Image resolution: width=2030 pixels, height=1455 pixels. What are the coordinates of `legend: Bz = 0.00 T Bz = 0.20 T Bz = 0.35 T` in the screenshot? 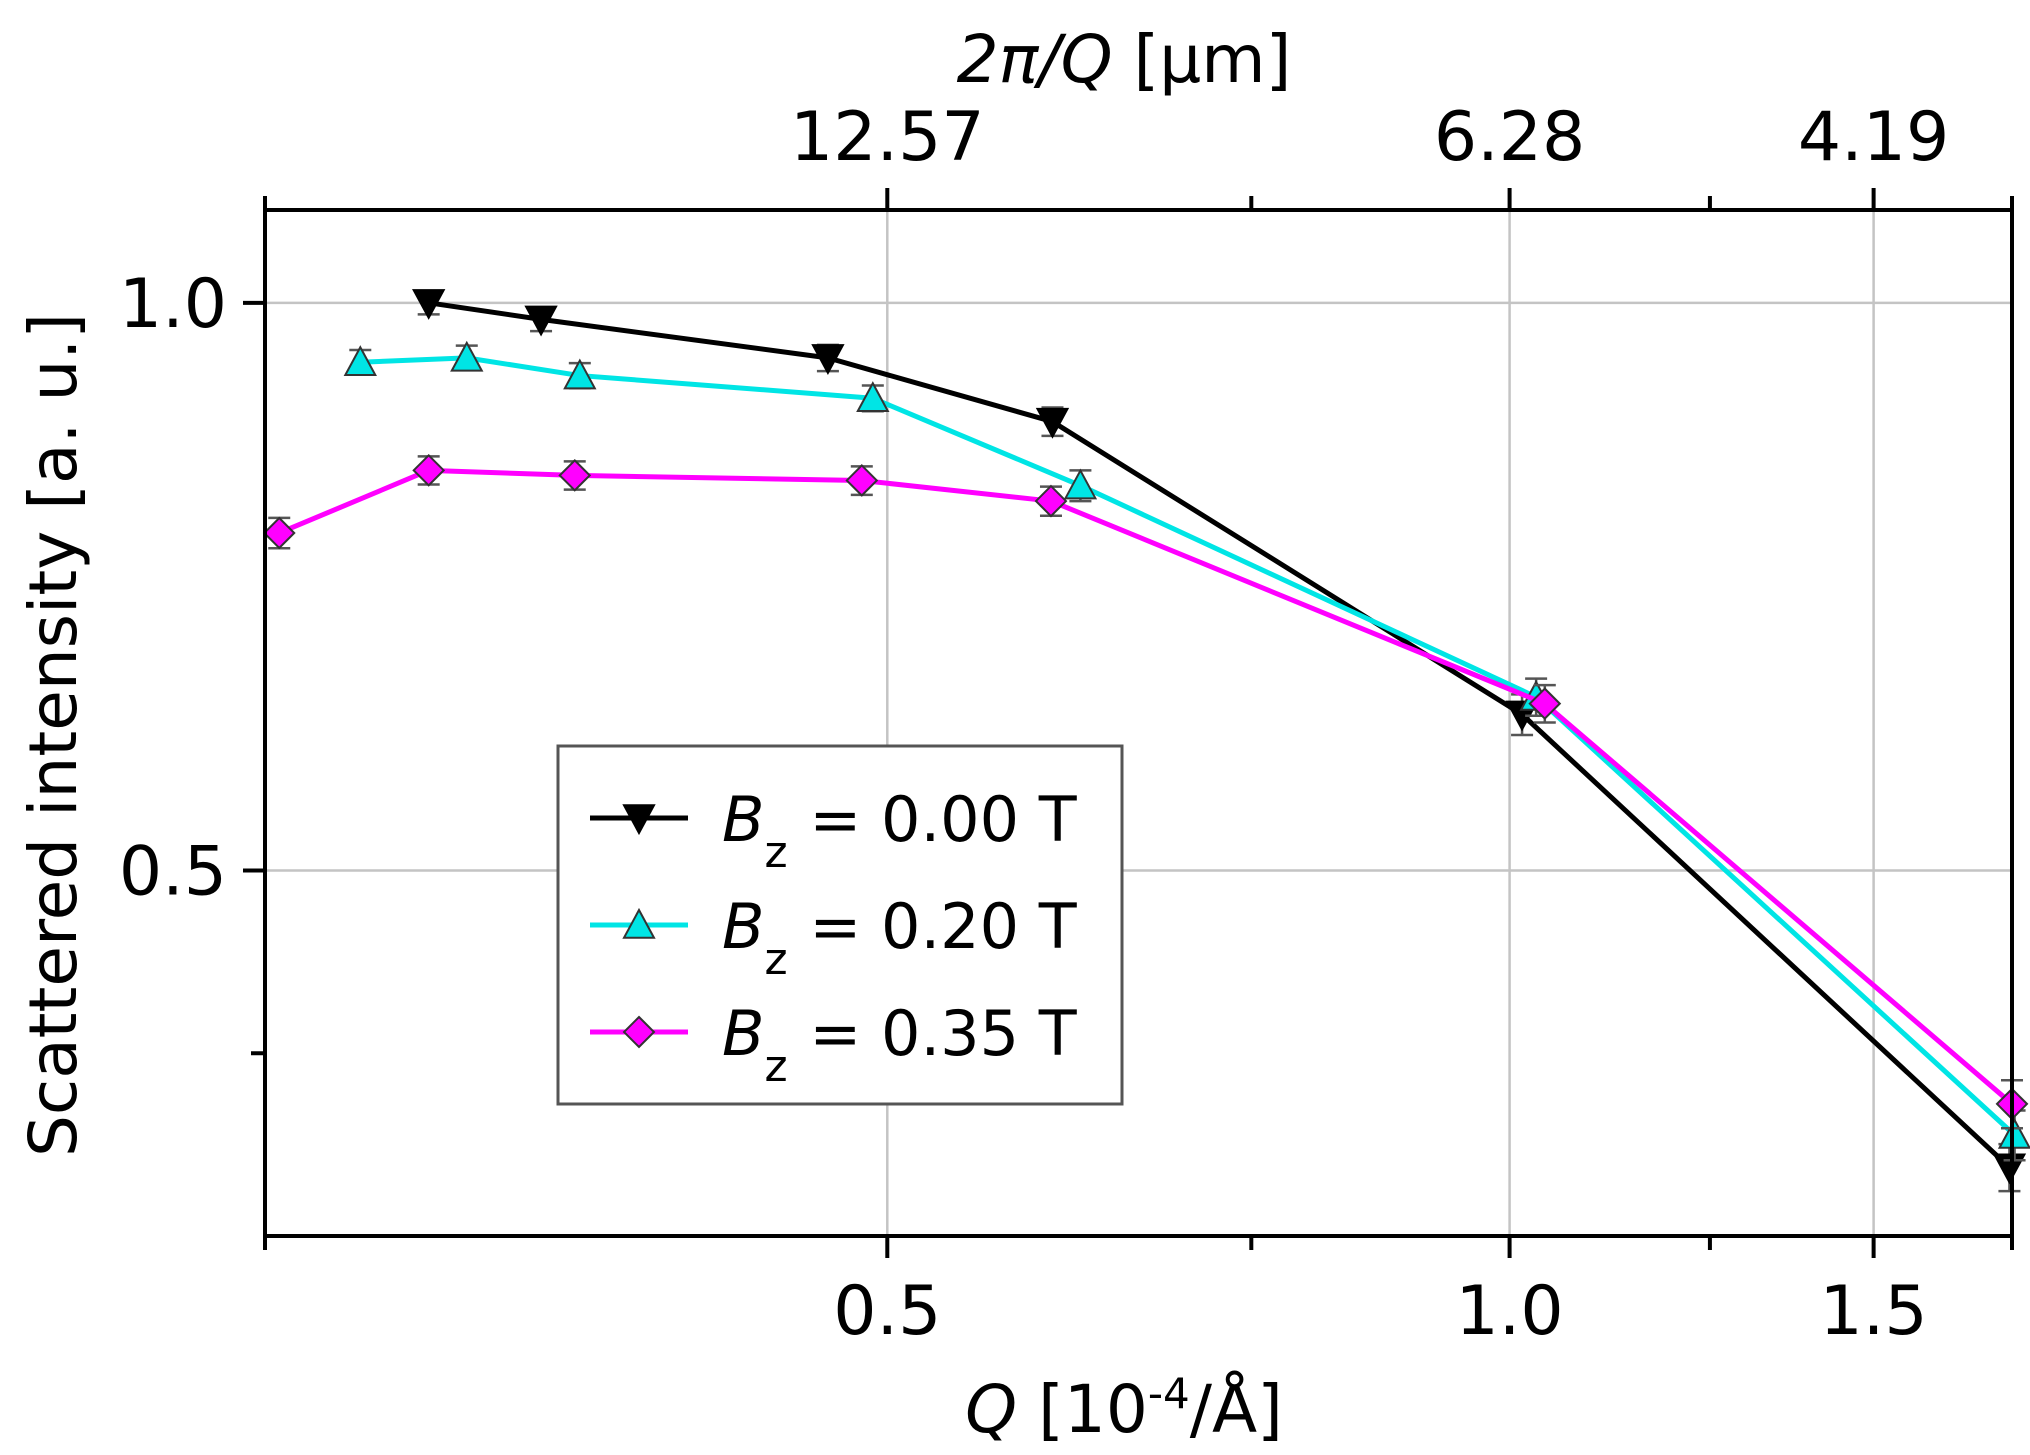 It's located at (840, 925).